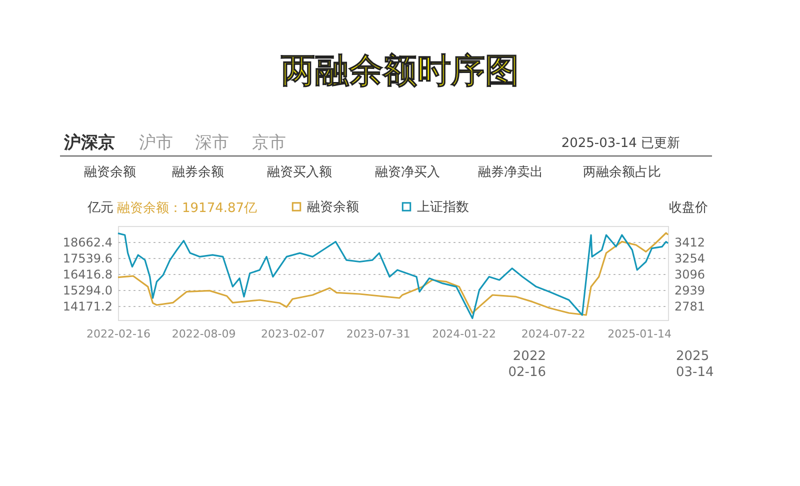 Image resolution: width=800 pixels, height=486 pixels. I want to click on text: 2022 02-16, so click(527, 364).